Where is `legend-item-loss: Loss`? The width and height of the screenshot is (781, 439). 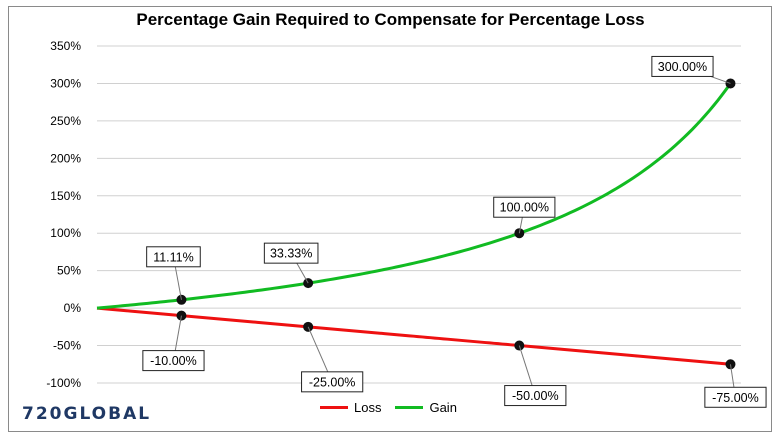 legend-item-loss: Loss is located at coordinates (350, 407).